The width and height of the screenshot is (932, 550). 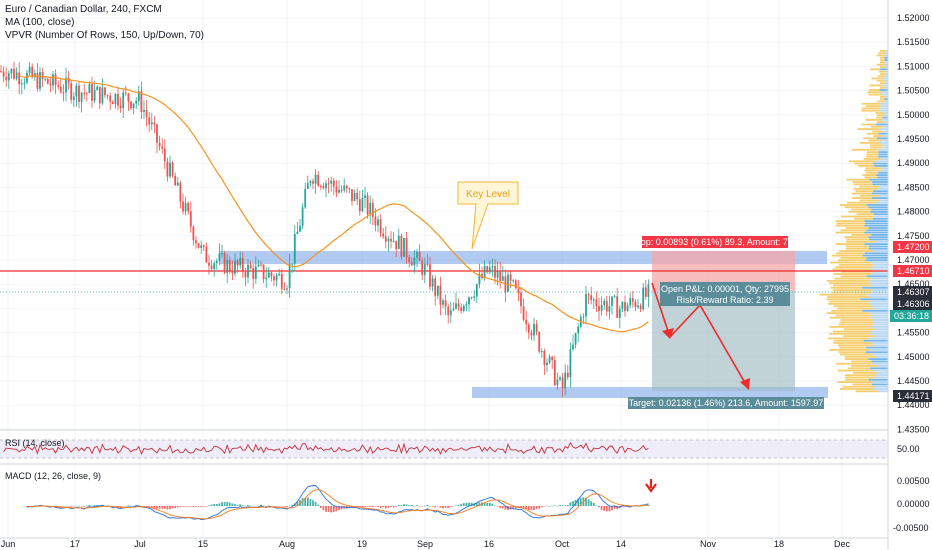 What do you see at coordinates (83, 9) in the screenshot?
I see `symbol-legend: Euro / Canadian Dollar, 240, FXCM` at bounding box center [83, 9].